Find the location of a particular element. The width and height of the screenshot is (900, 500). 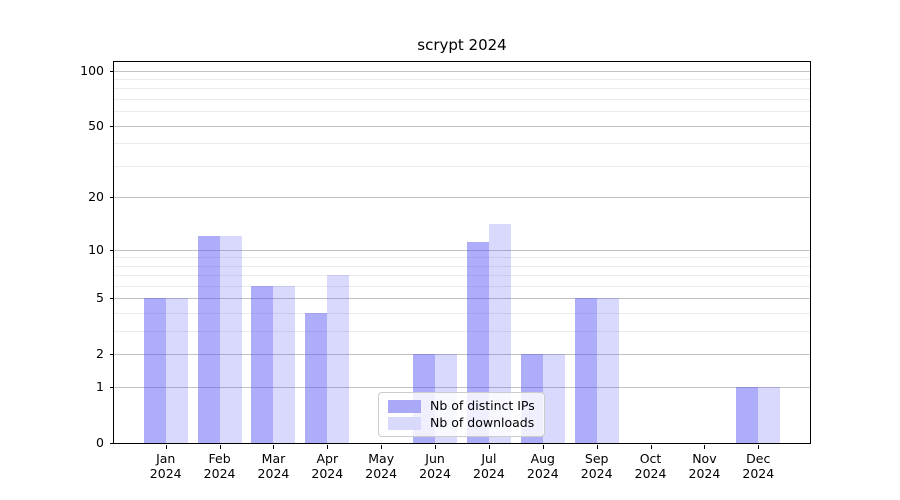

legend: Nb of distinct IPs Nb of downloads is located at coordinates (461, 414).